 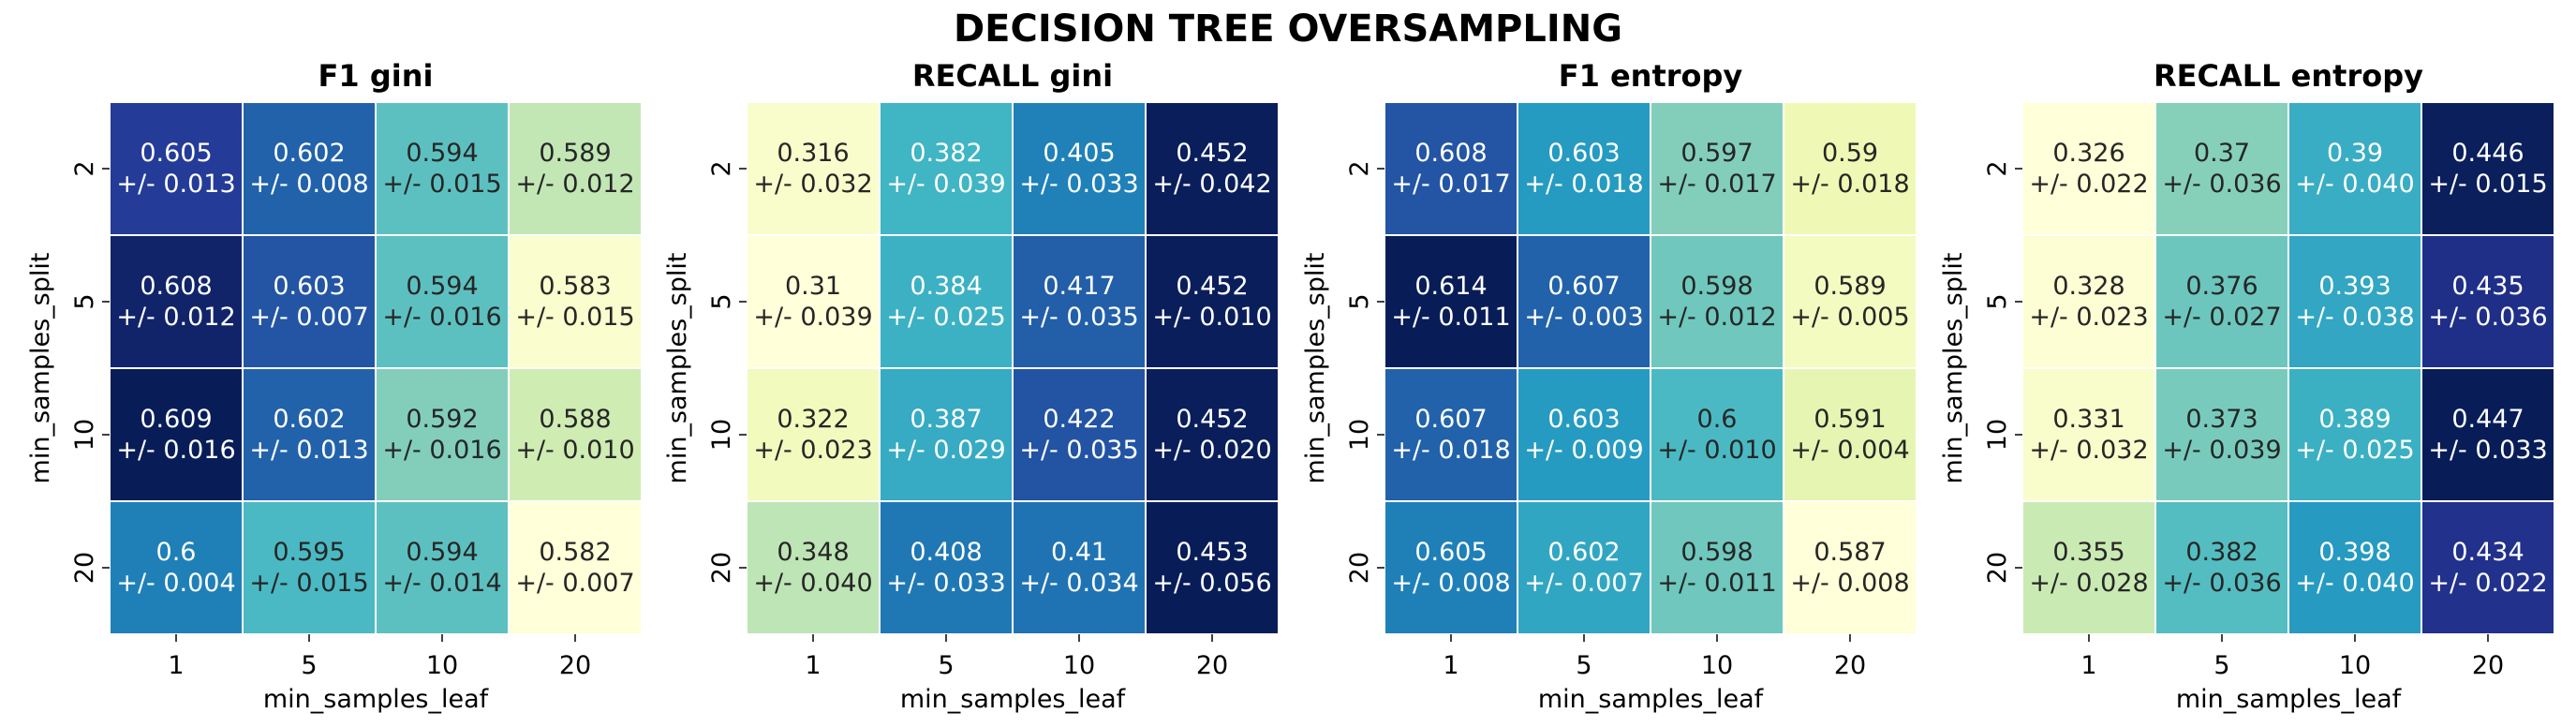 I want to click on cell-label: 0.594 +/- 0.014, so click(x=441, y=568).